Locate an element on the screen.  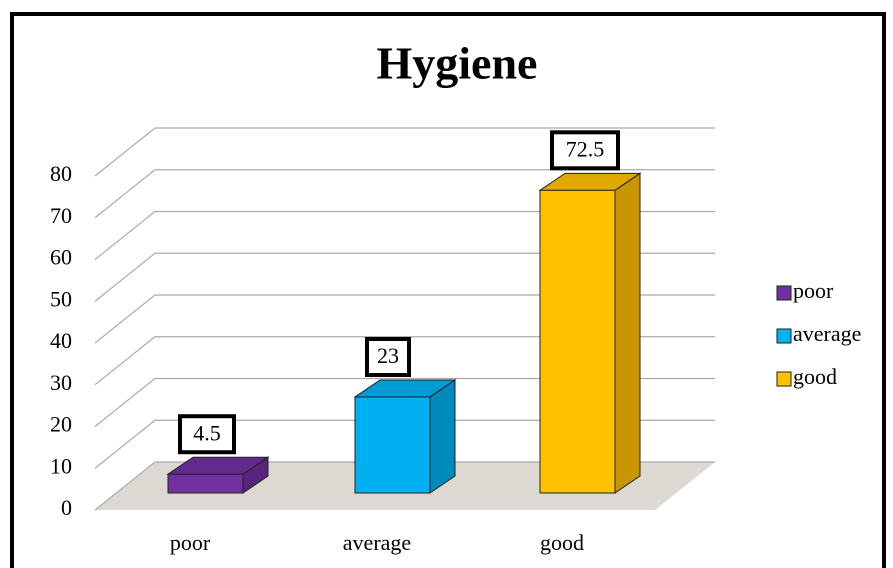
y-tick-label: 80 is located at coordinates (61, 173).